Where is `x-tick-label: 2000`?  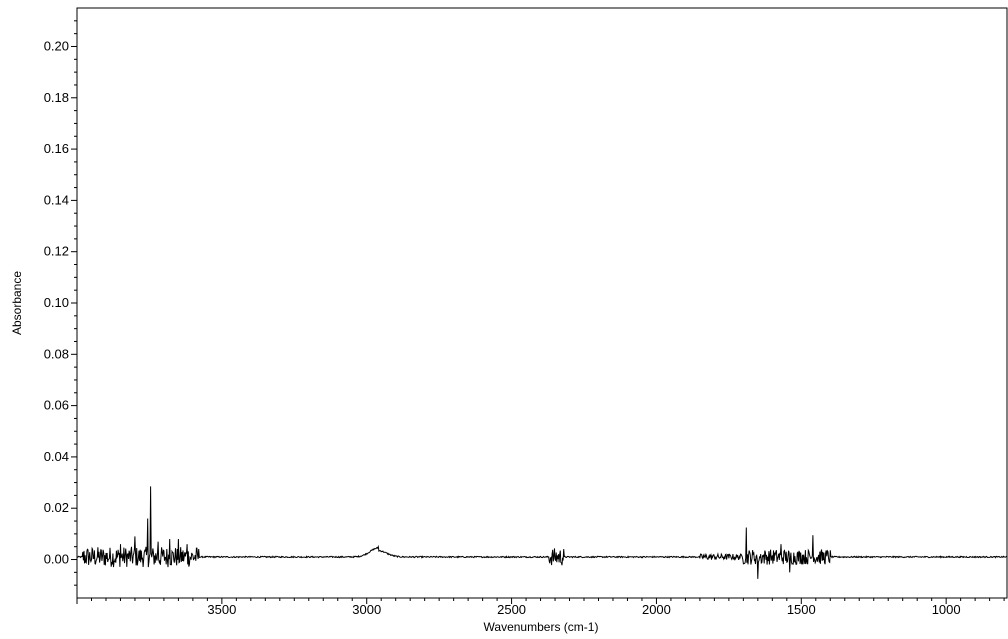 x-tick-label: 2000 is located at coordinates (656, 609).